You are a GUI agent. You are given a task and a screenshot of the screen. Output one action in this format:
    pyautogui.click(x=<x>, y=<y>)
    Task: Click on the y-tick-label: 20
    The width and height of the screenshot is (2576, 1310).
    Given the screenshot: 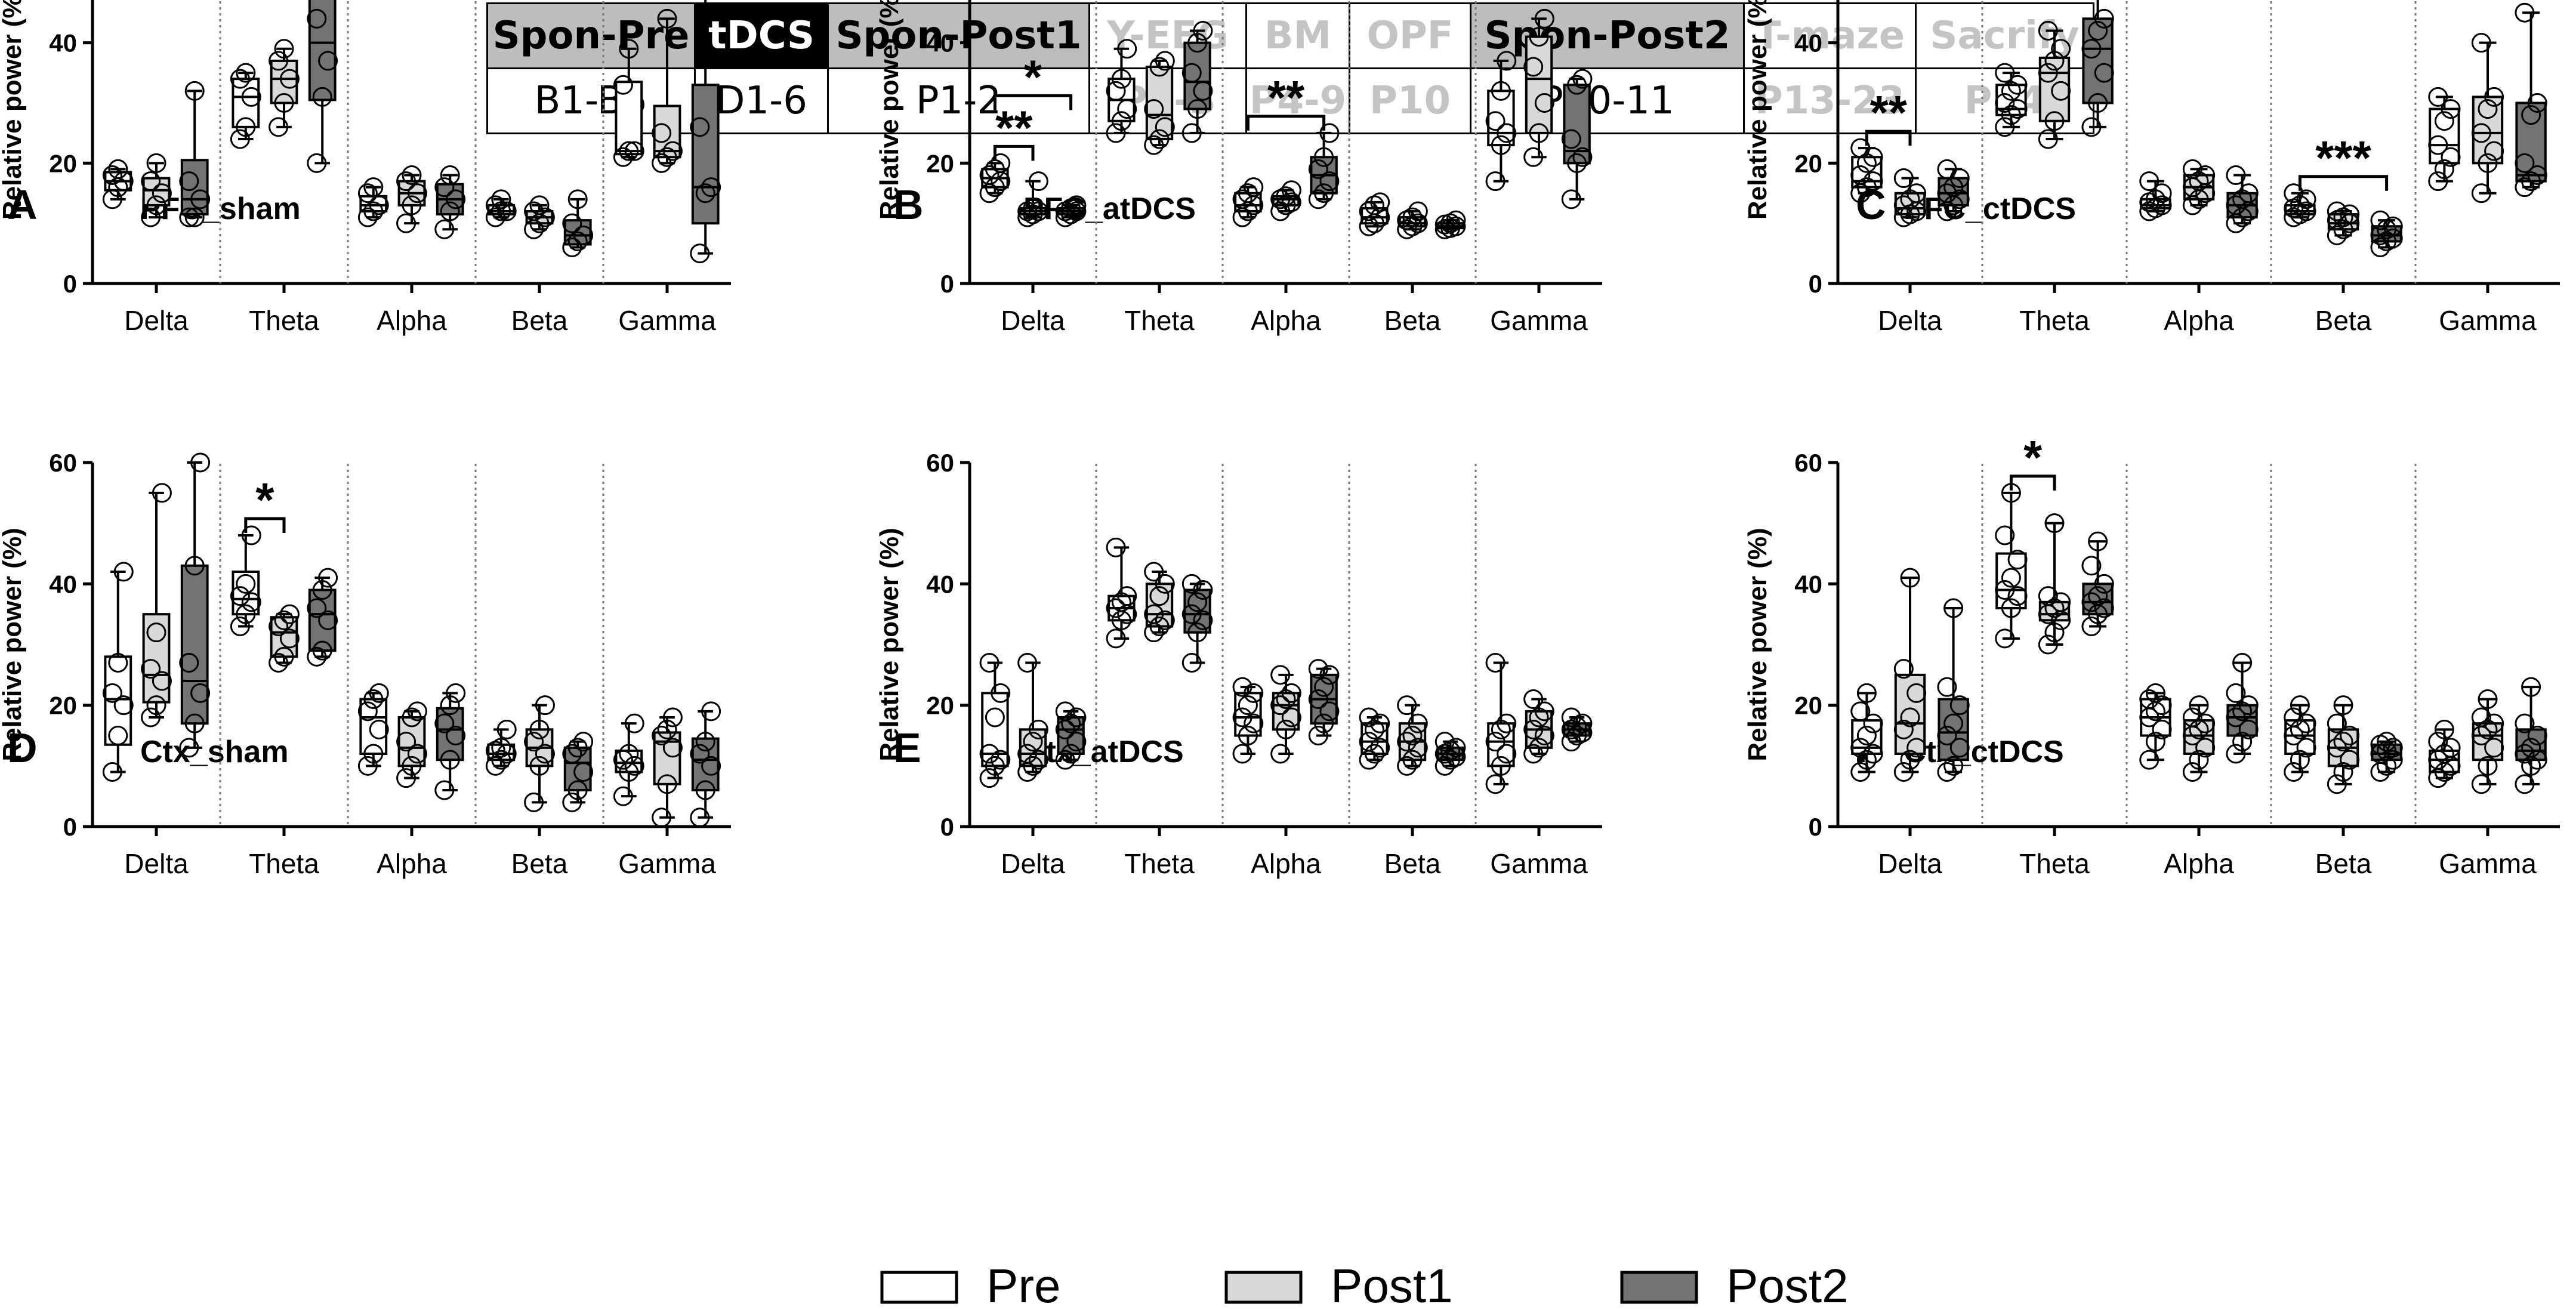 What is the action you would take?
    pyautogui.click(x=63, y=163)
    